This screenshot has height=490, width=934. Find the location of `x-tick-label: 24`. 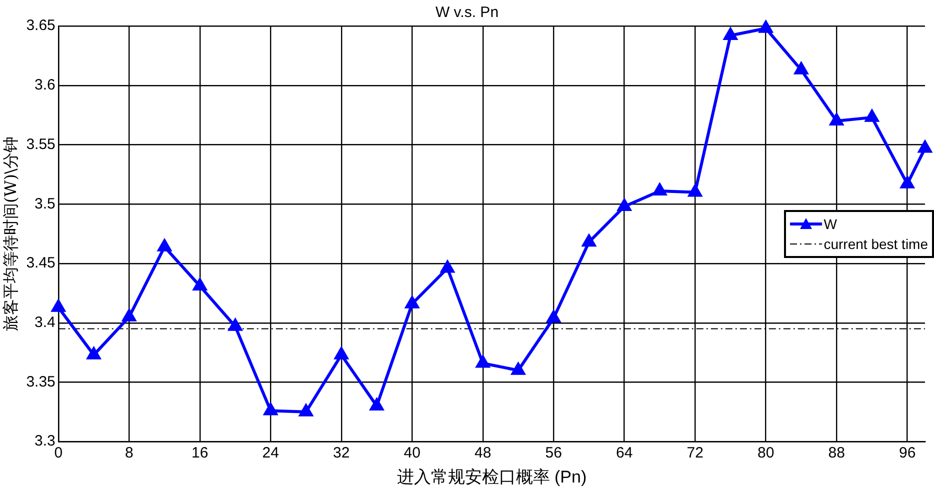

x-tick-label: 24 is located at coordinates (270, 453).